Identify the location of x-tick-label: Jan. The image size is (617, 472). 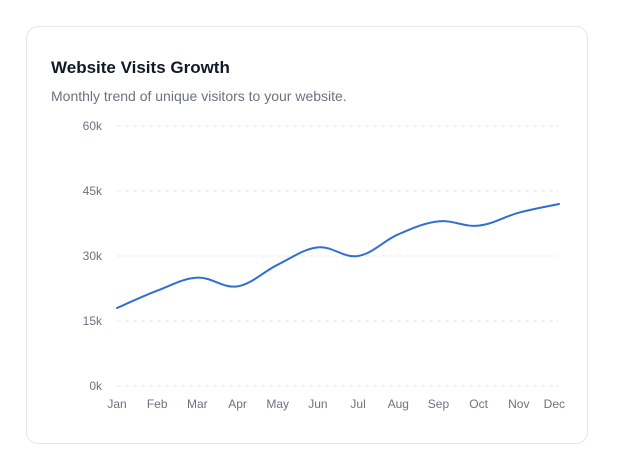
(116, 404).